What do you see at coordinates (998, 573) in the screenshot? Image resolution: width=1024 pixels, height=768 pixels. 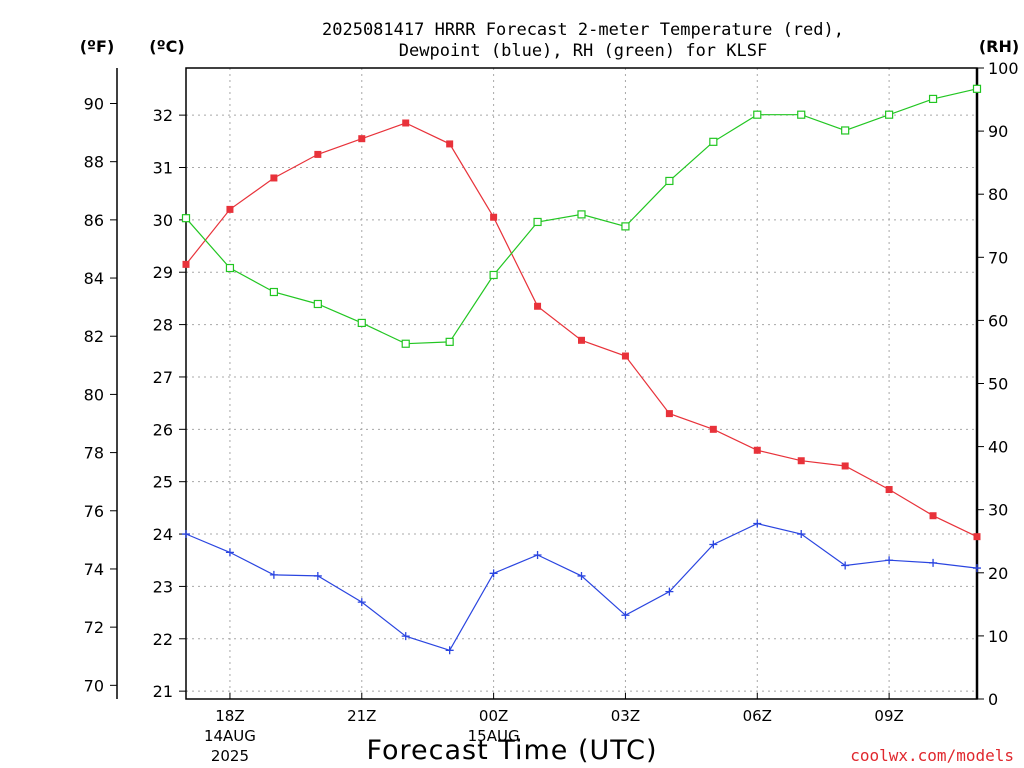 I see `rh-tick-label: 20` at bounding box center [998, 573].